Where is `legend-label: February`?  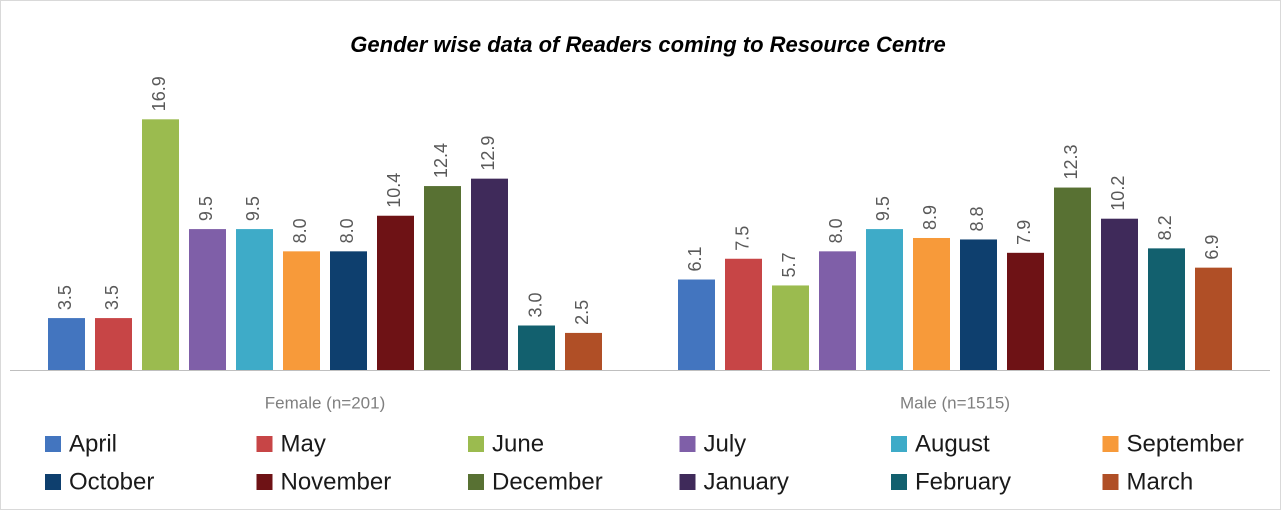
legend-label: February is located at coordinates (963, 481).